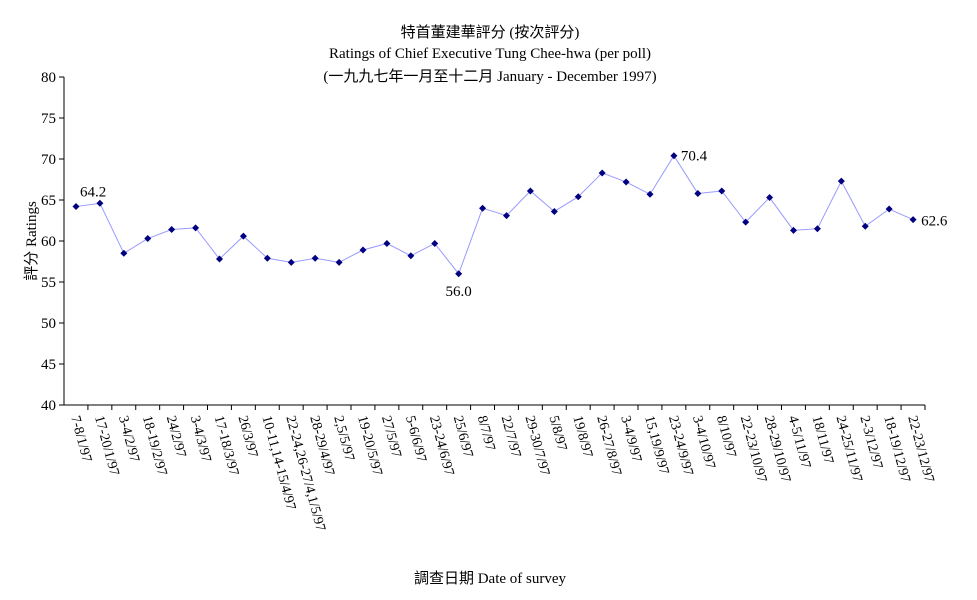  I want to click on x-tick-label: 8/7/97, so click(486, 433).